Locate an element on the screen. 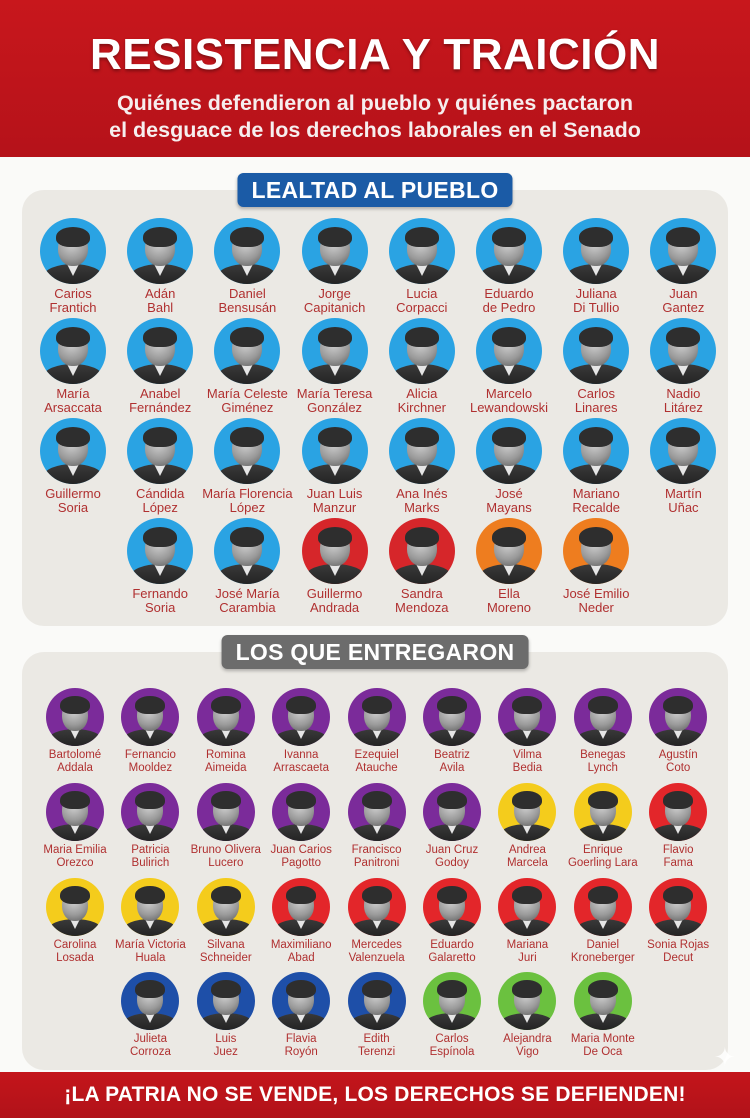  person-name: Juan Carios Pagotto is located at coordinates (301, 857).